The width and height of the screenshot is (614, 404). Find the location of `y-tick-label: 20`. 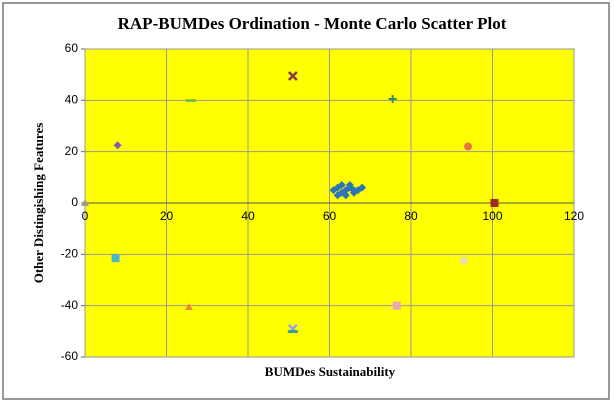

y-tick-label: 20 is located at coordinates (72, 151).